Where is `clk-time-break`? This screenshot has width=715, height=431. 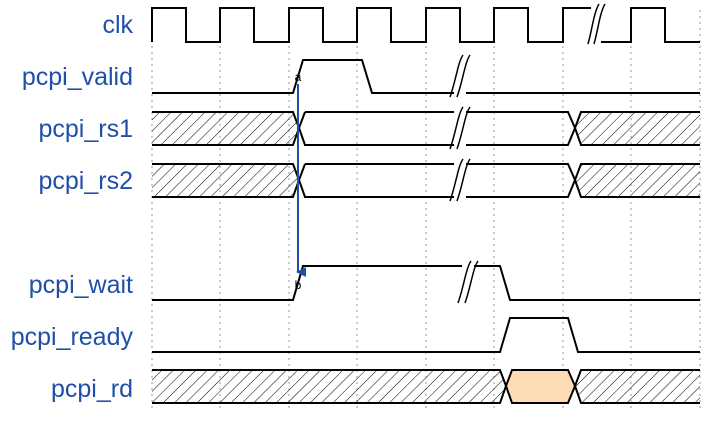
clk-time-break is located at coordinates (596, 24).